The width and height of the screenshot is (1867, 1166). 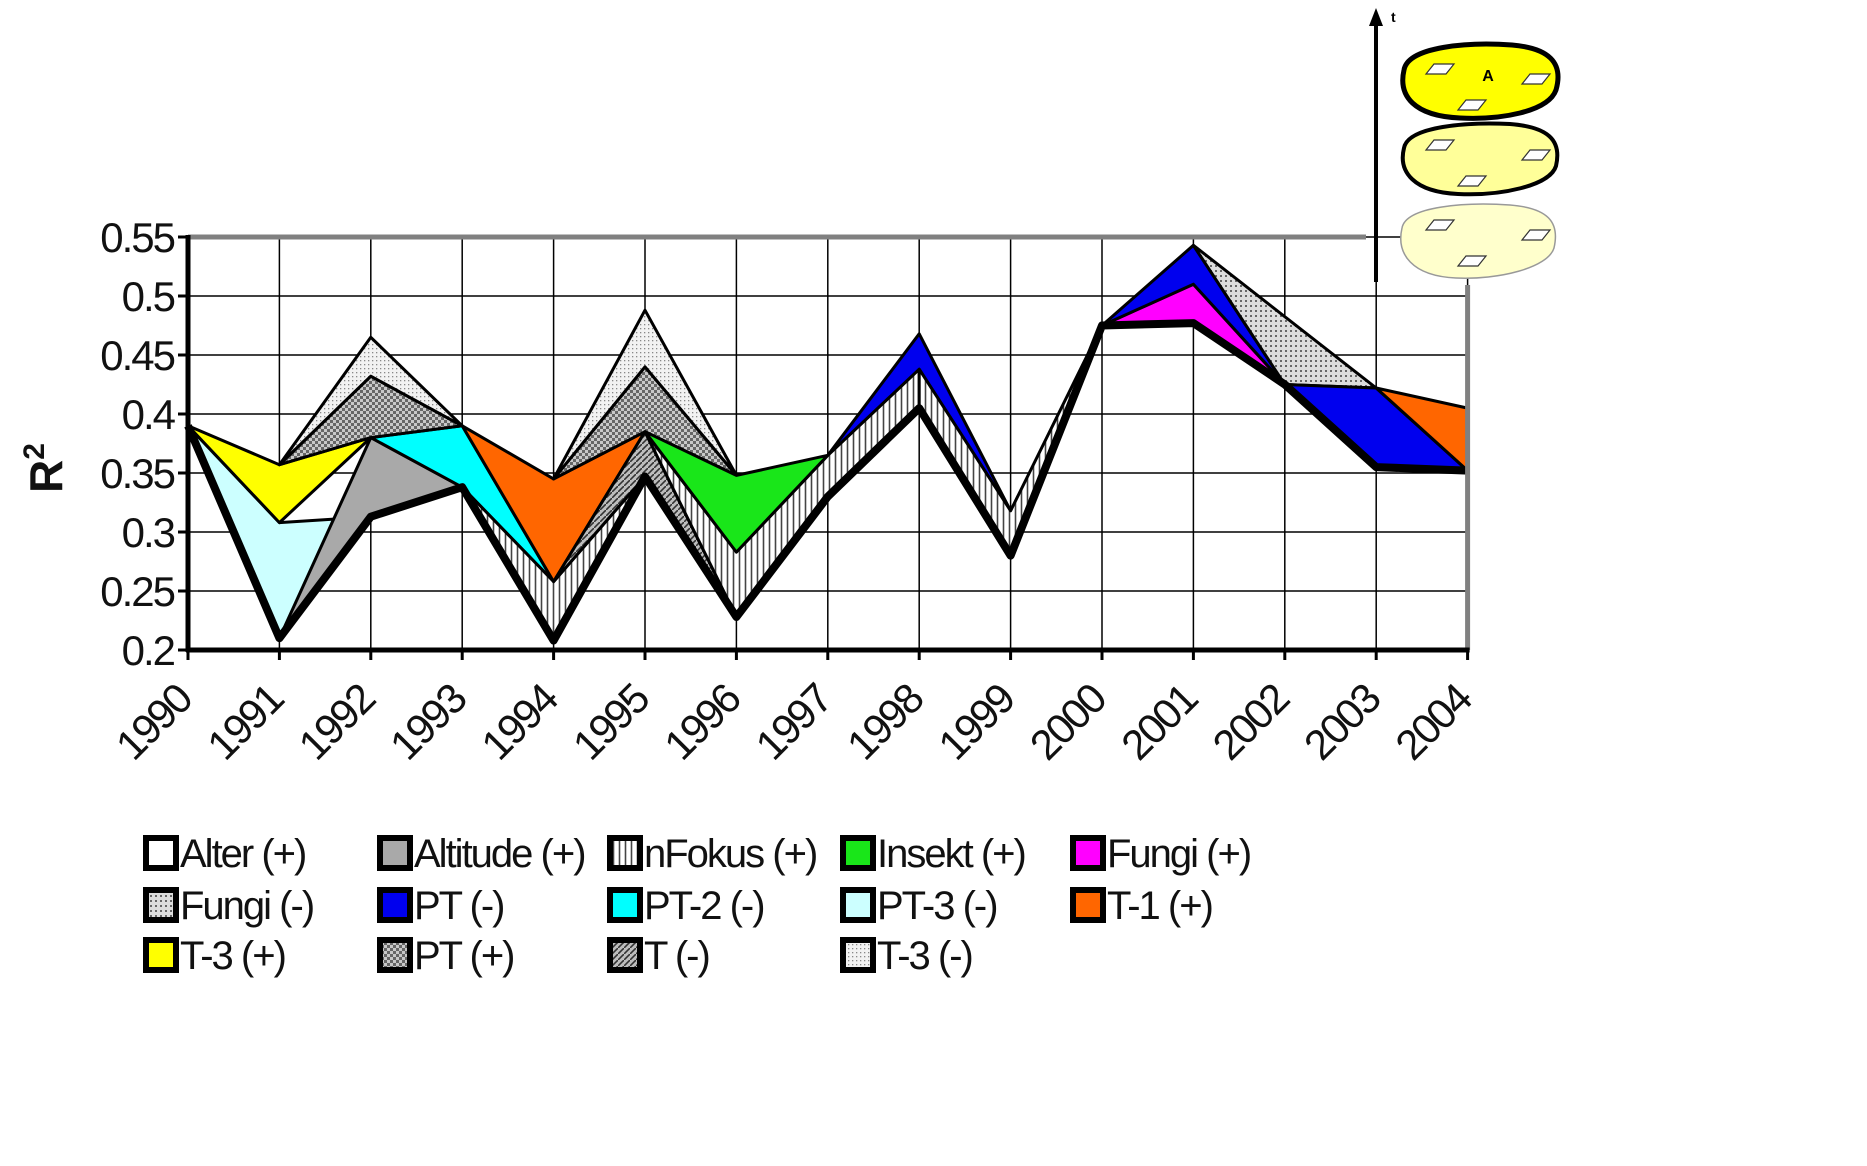 What do you see at coordinates (1393, 17) in the screenshot?
I see `time-axis-label: t` at bounding box center [1393, 17].